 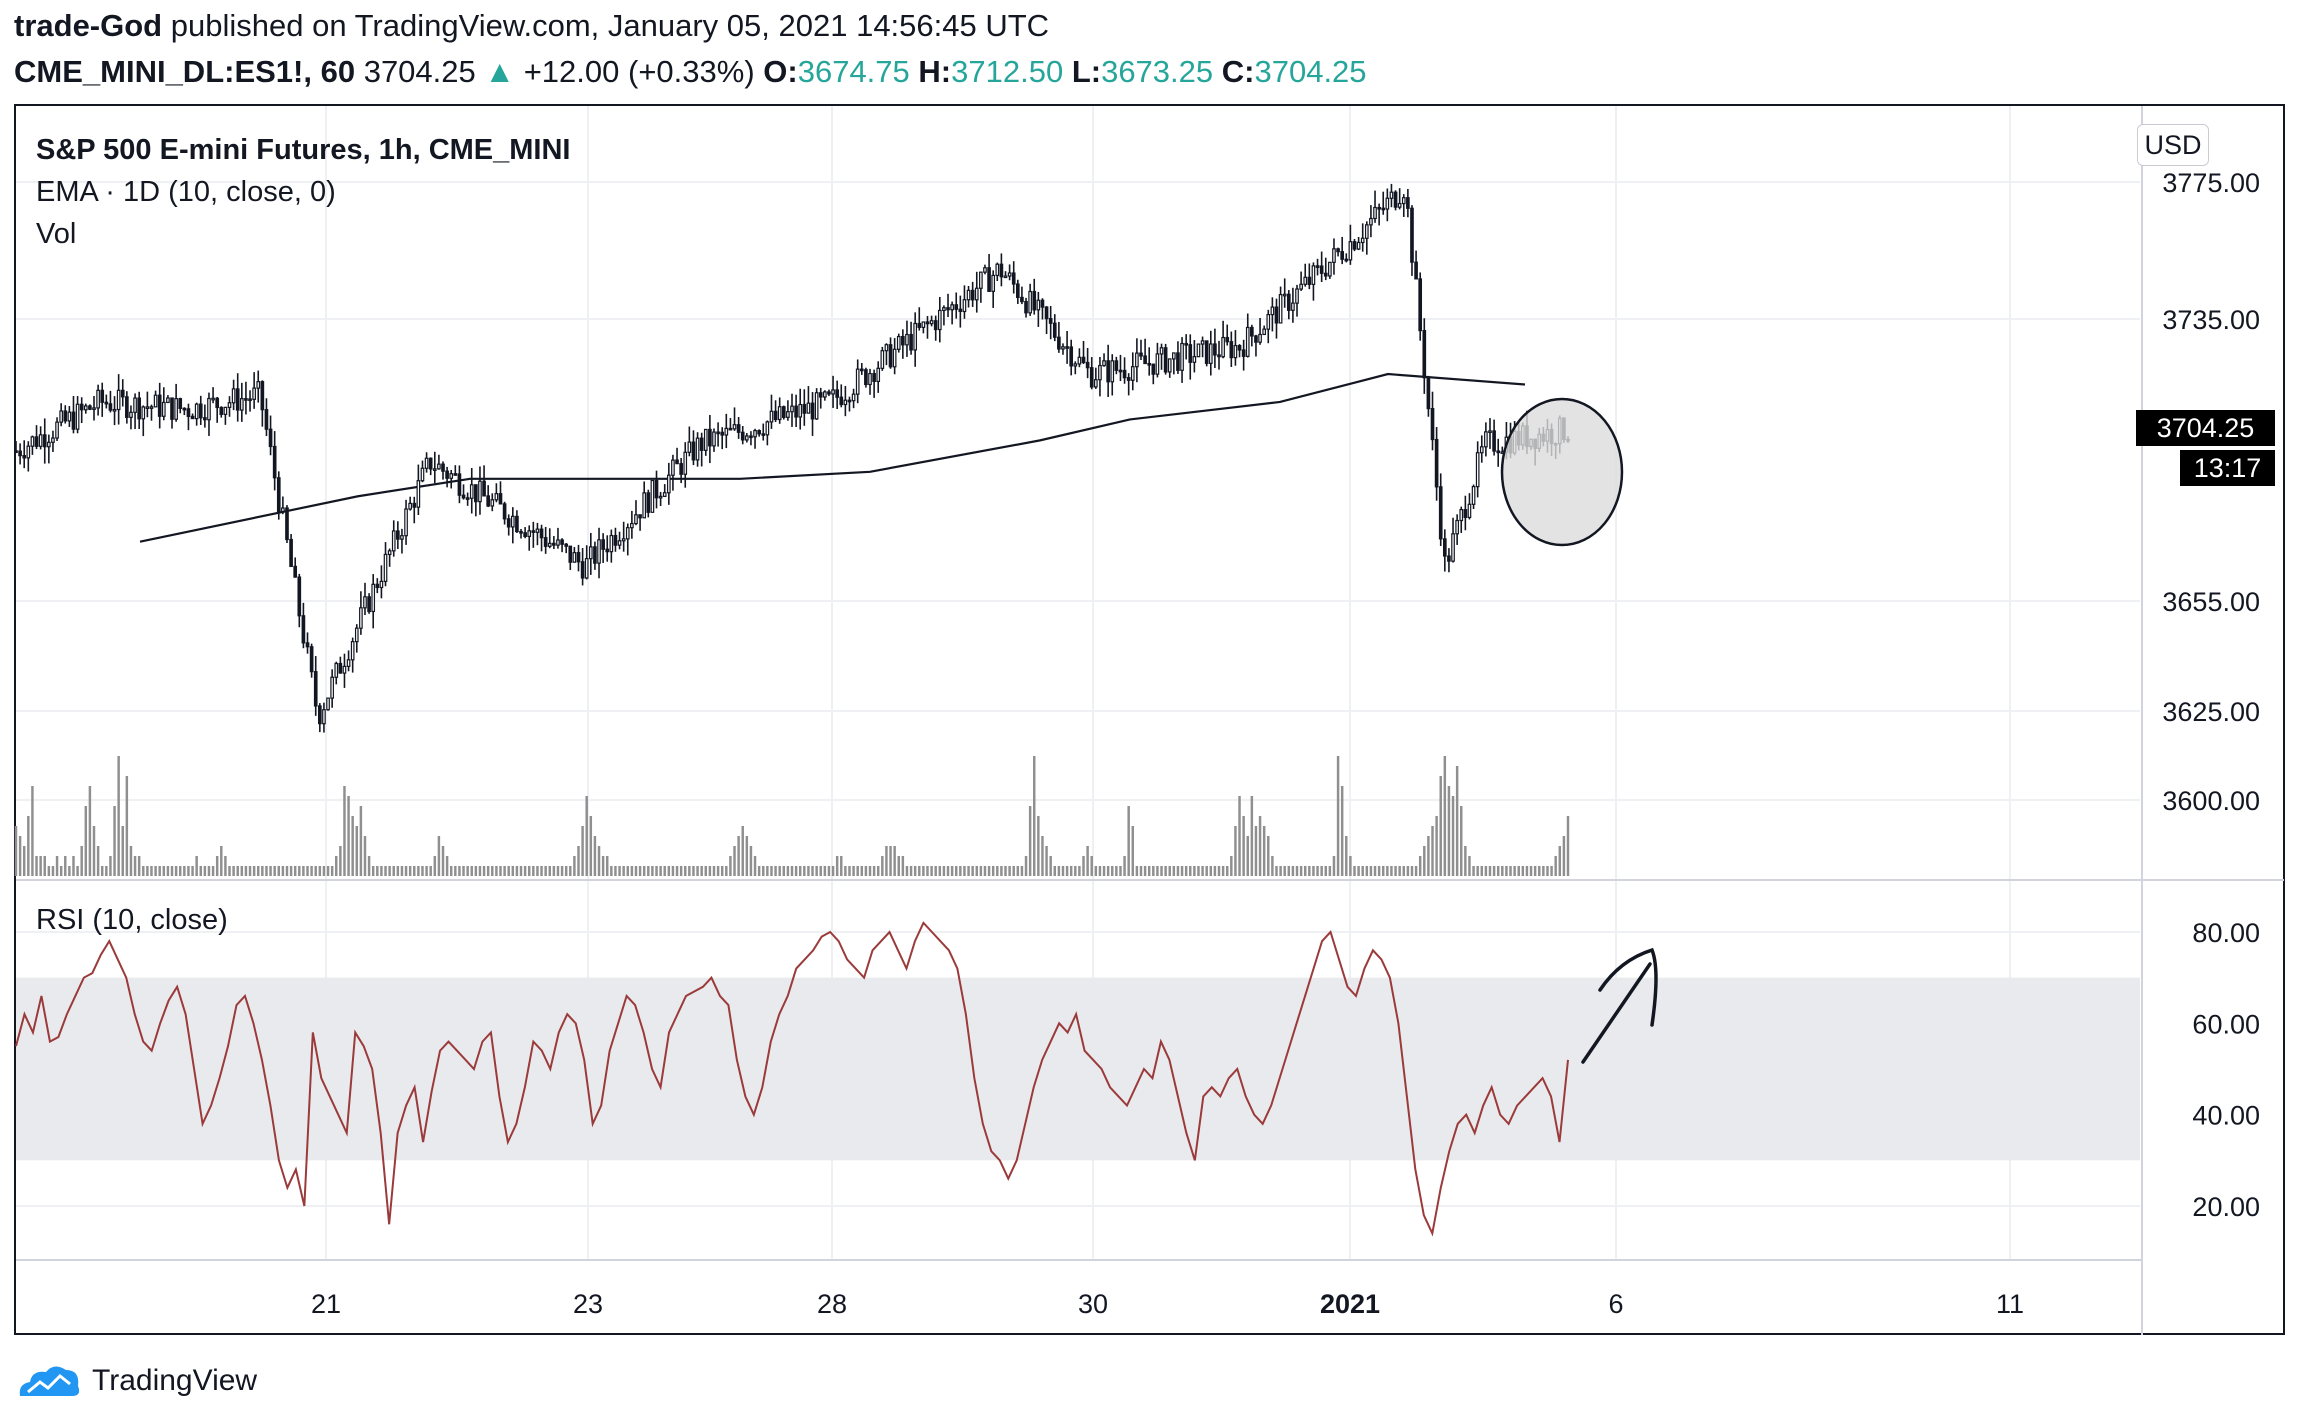 What do you see at coordinates (132, 920) in the screenshot?
I see `rsi-legend: RSI (10, close)` at bounding box center [132, 920].